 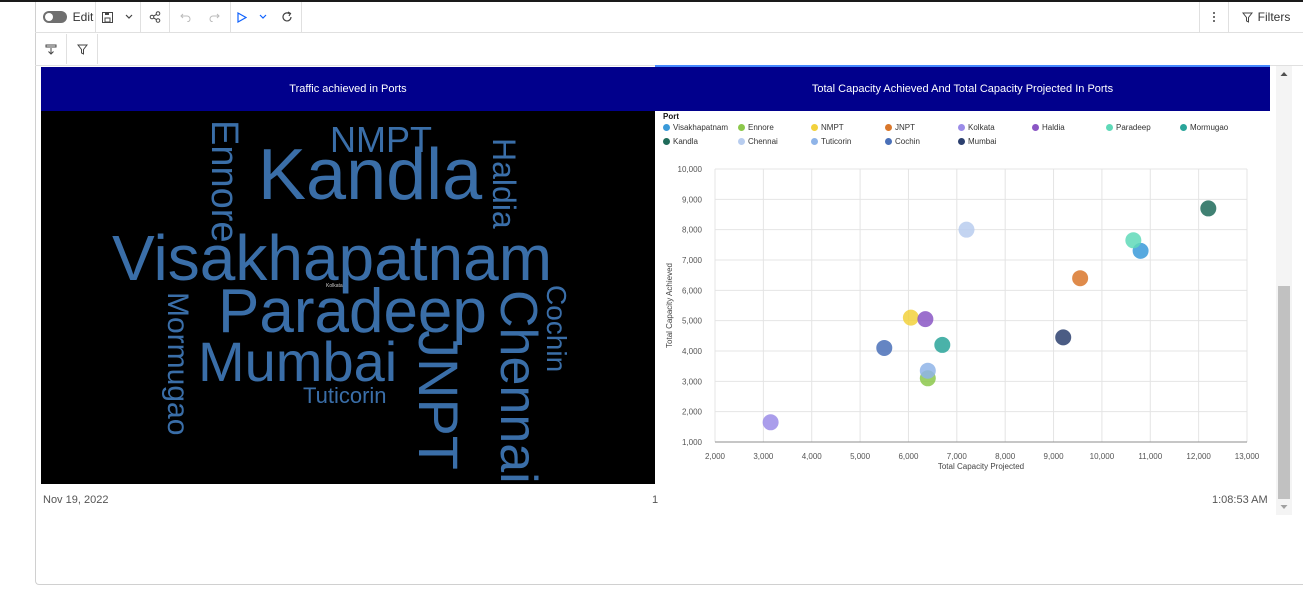 I want to click on legend-item: Mormugao, so click(x=1204, y=127).